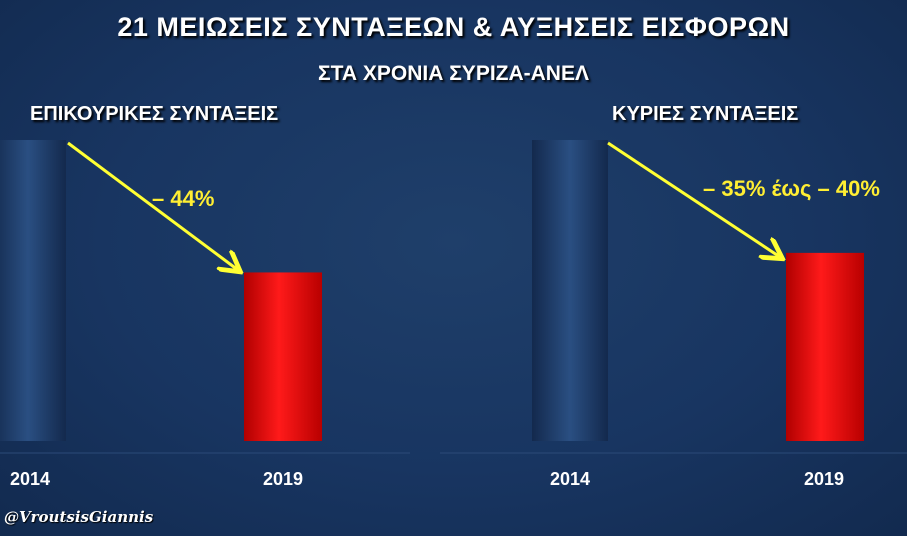 The width and height of the screenshot is (907, 536). I want to click on author-handle: @VroutsisGiannis, so click(79, 517).